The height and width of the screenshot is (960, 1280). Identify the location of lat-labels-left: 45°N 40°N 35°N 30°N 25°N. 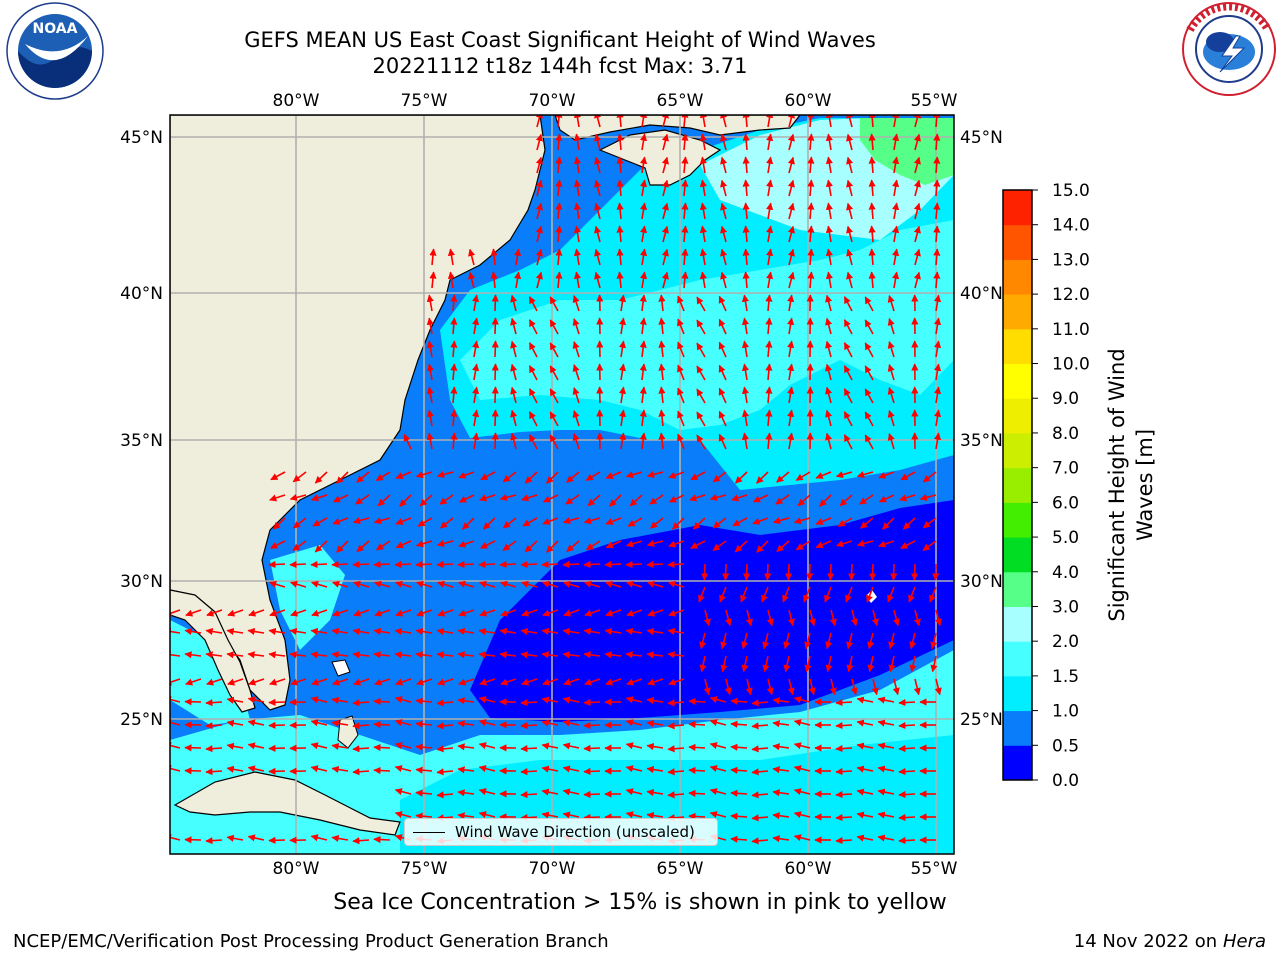
(141, 429).